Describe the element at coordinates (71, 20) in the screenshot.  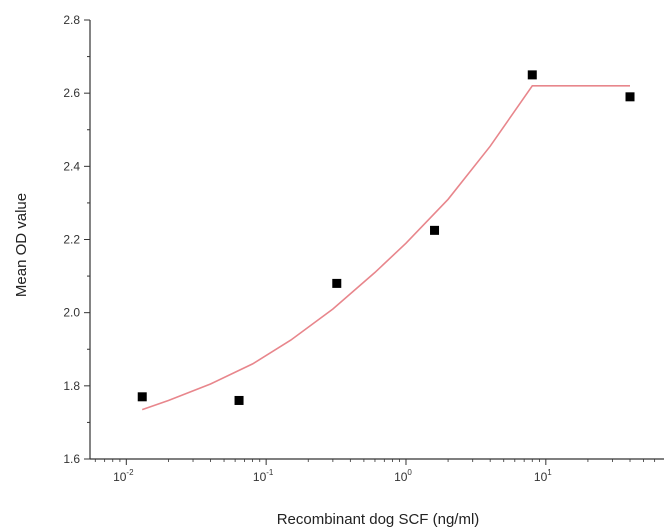
I see `y-tick-label: 2.8` at that location.